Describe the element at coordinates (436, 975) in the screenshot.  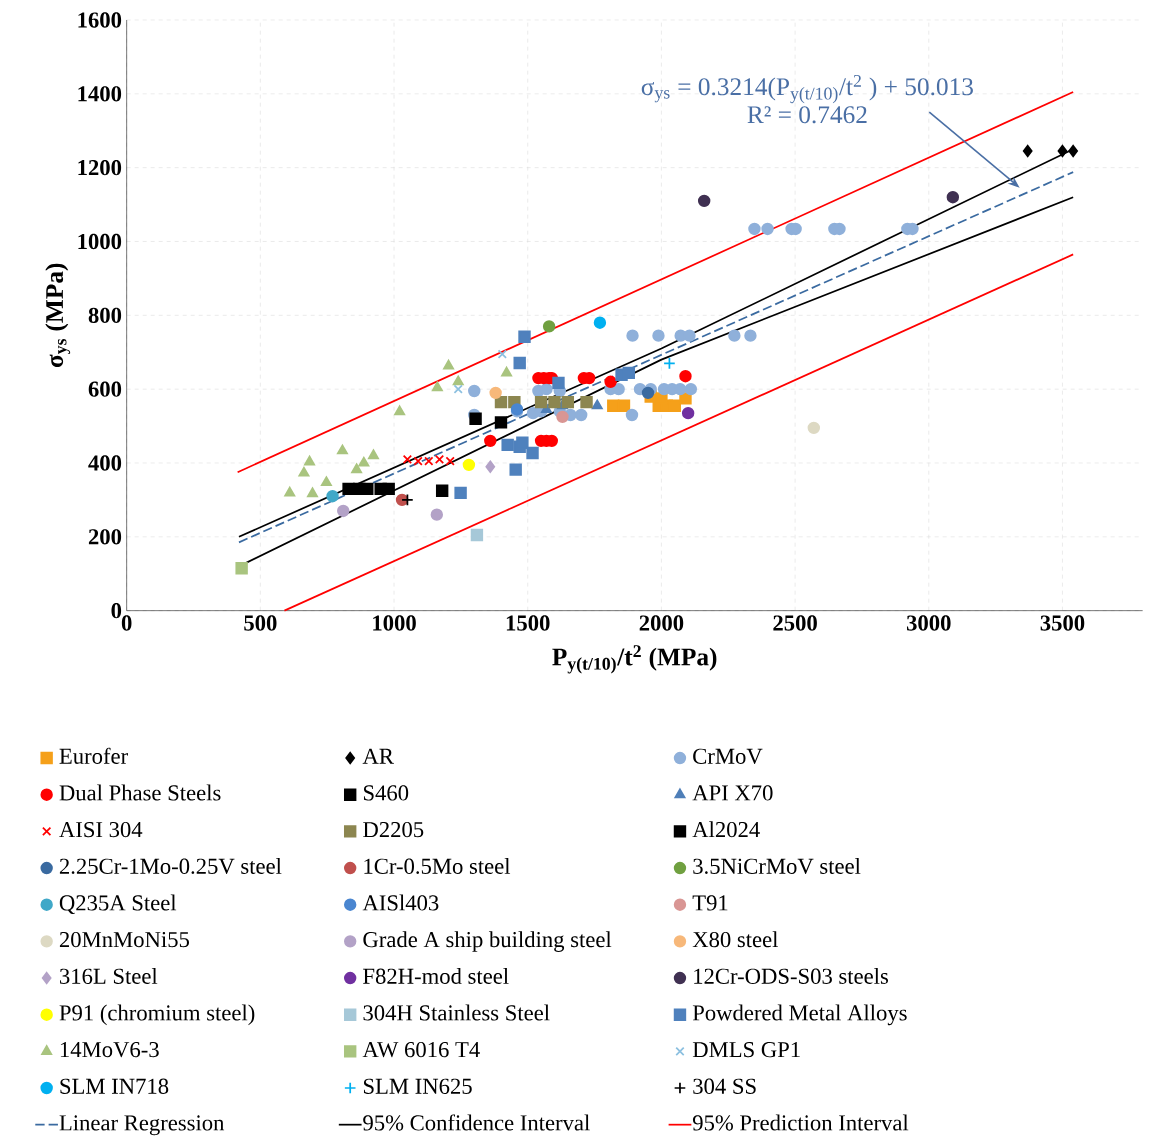
I see `legend-label: F82H-mod steel` at that location.